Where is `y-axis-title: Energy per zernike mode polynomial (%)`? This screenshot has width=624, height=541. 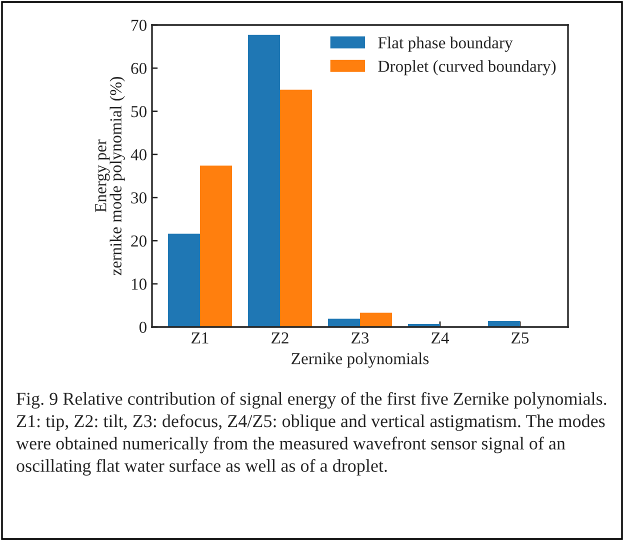 y-axis-title: Energy per zernike mode polynomial (%) is located at coordinates (110, 176).